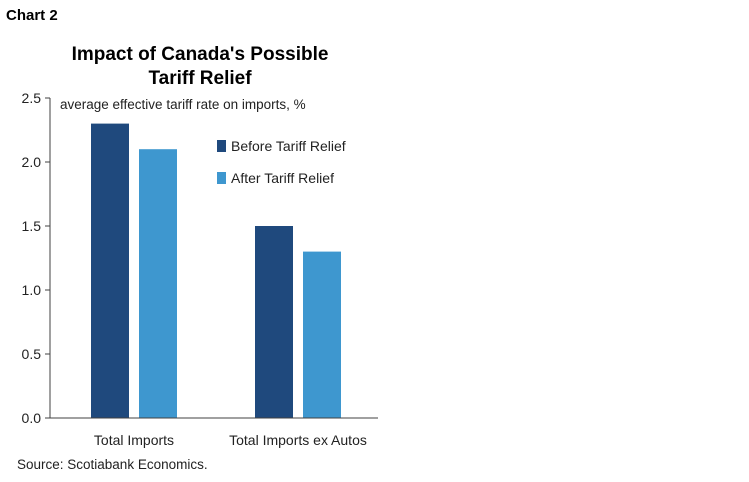  What do you see at coordinates (32, 98) in the screenshot?
I see `y-tick-label: 2.5` at bounding box center [32, 98].